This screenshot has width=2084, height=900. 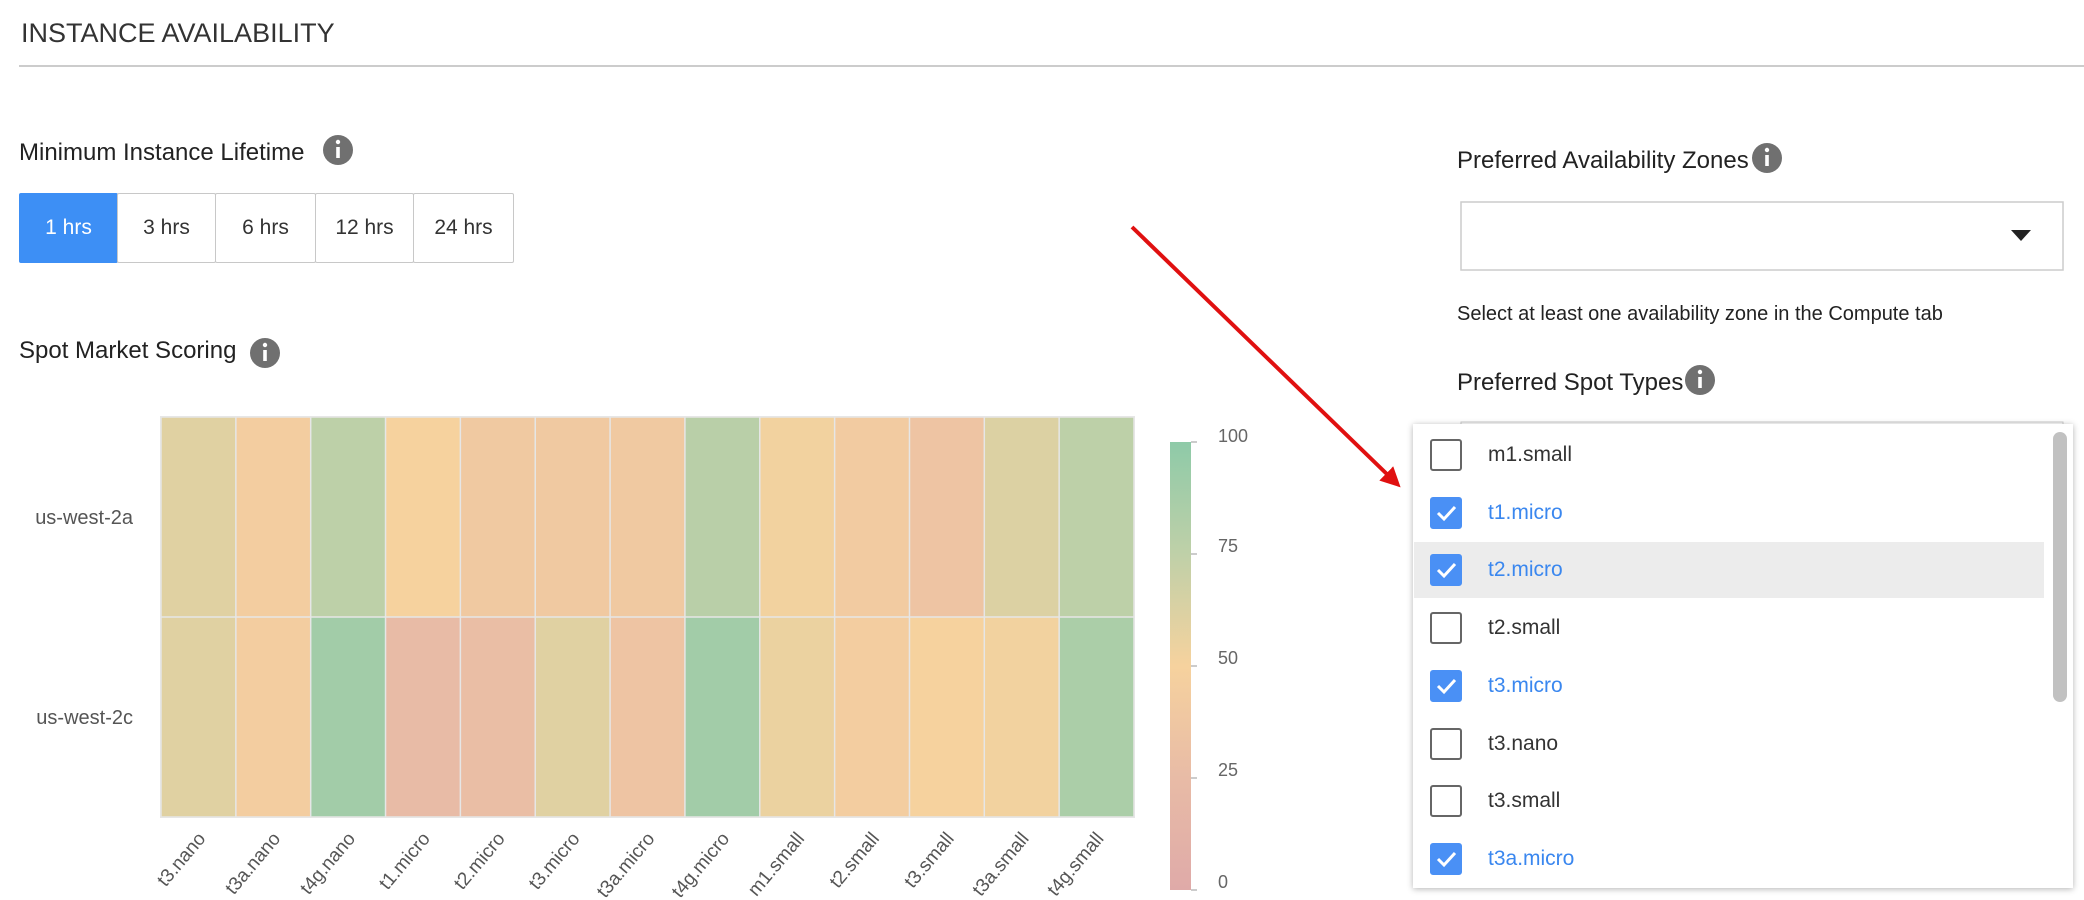 I want to click on spot-type-option: t3a.micro, so click(x=1729, y=859).